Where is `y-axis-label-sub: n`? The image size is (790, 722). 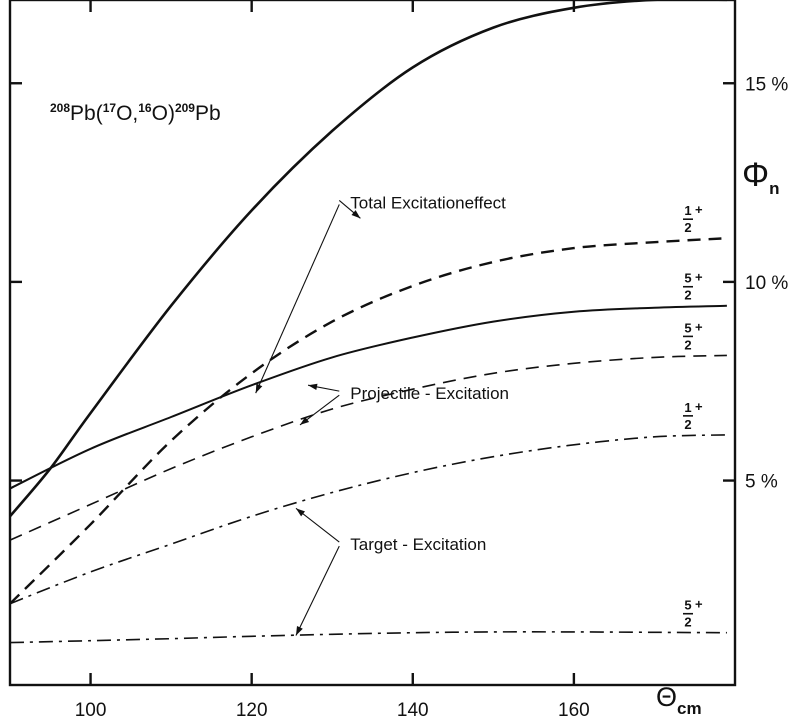 y-axis-label-sub: n is located at coordinates (774, 188).